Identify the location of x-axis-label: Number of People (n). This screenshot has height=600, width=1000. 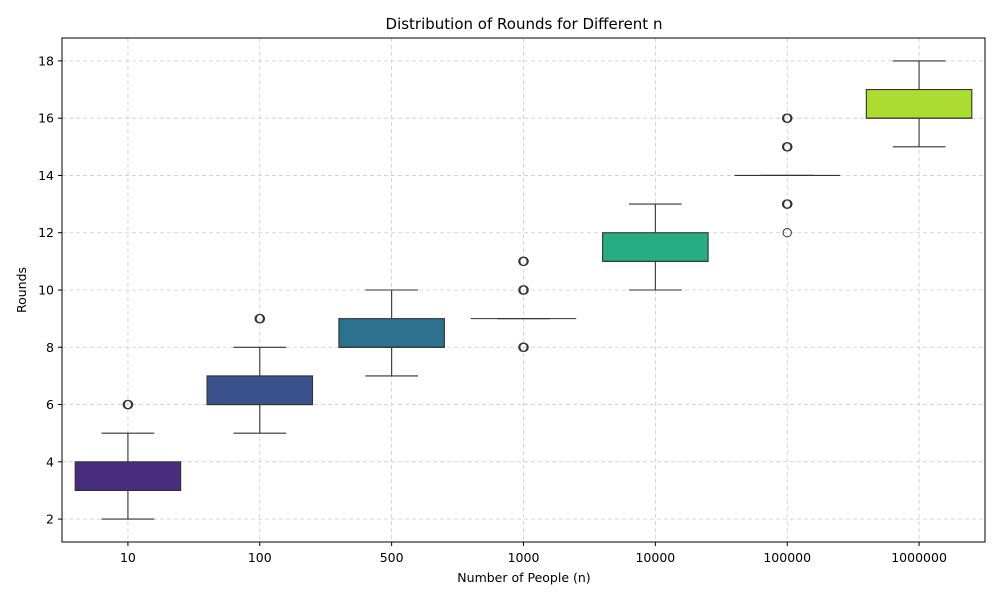
(523, 577).